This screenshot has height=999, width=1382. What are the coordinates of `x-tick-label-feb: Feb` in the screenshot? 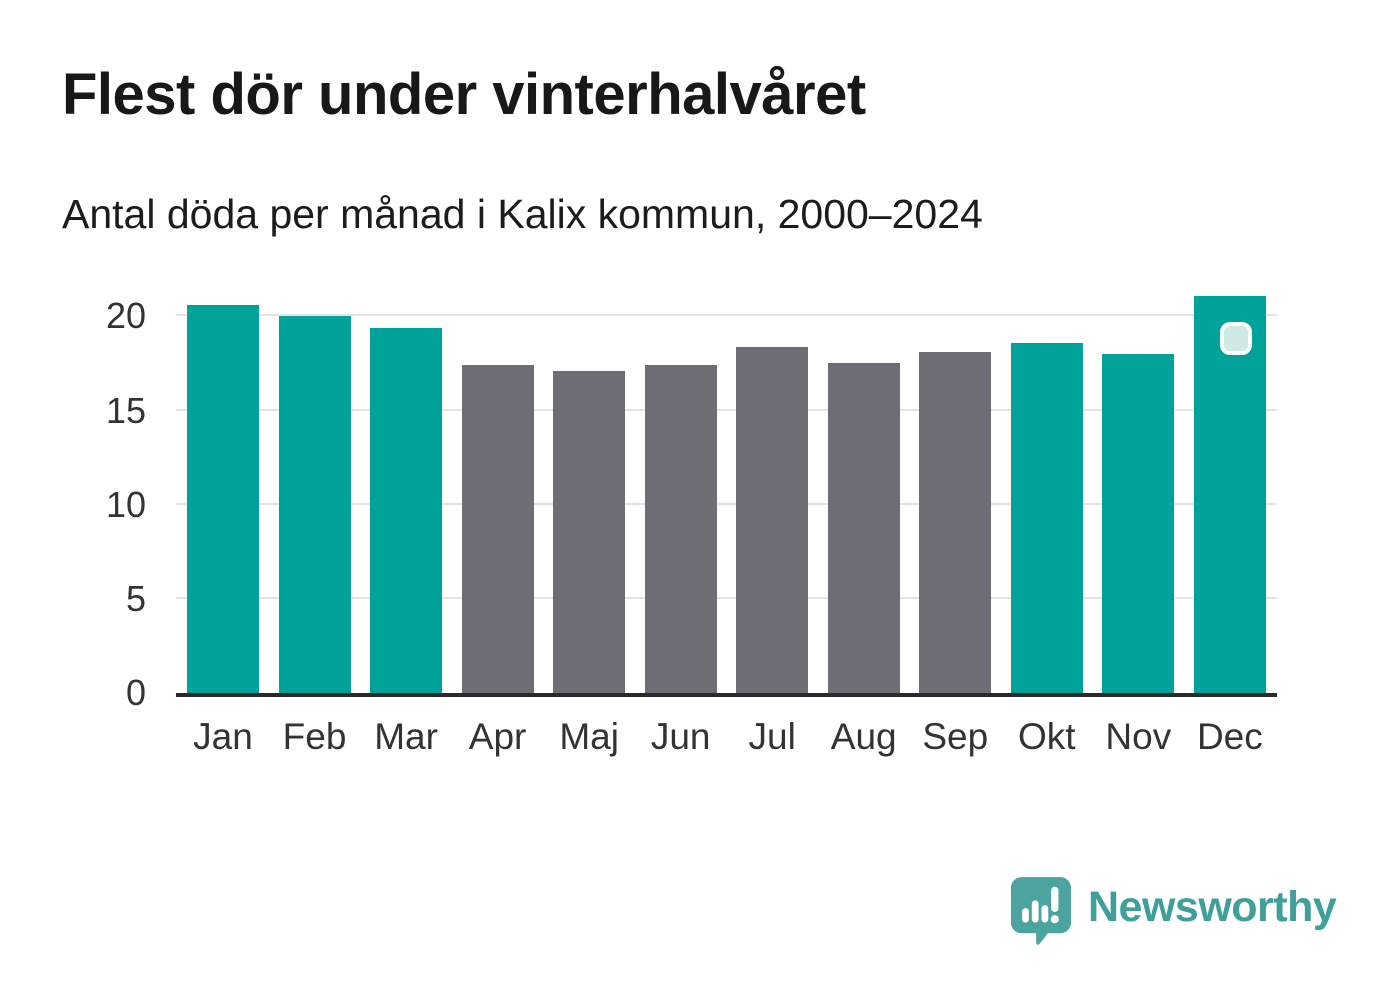 It's located at (314, 736).